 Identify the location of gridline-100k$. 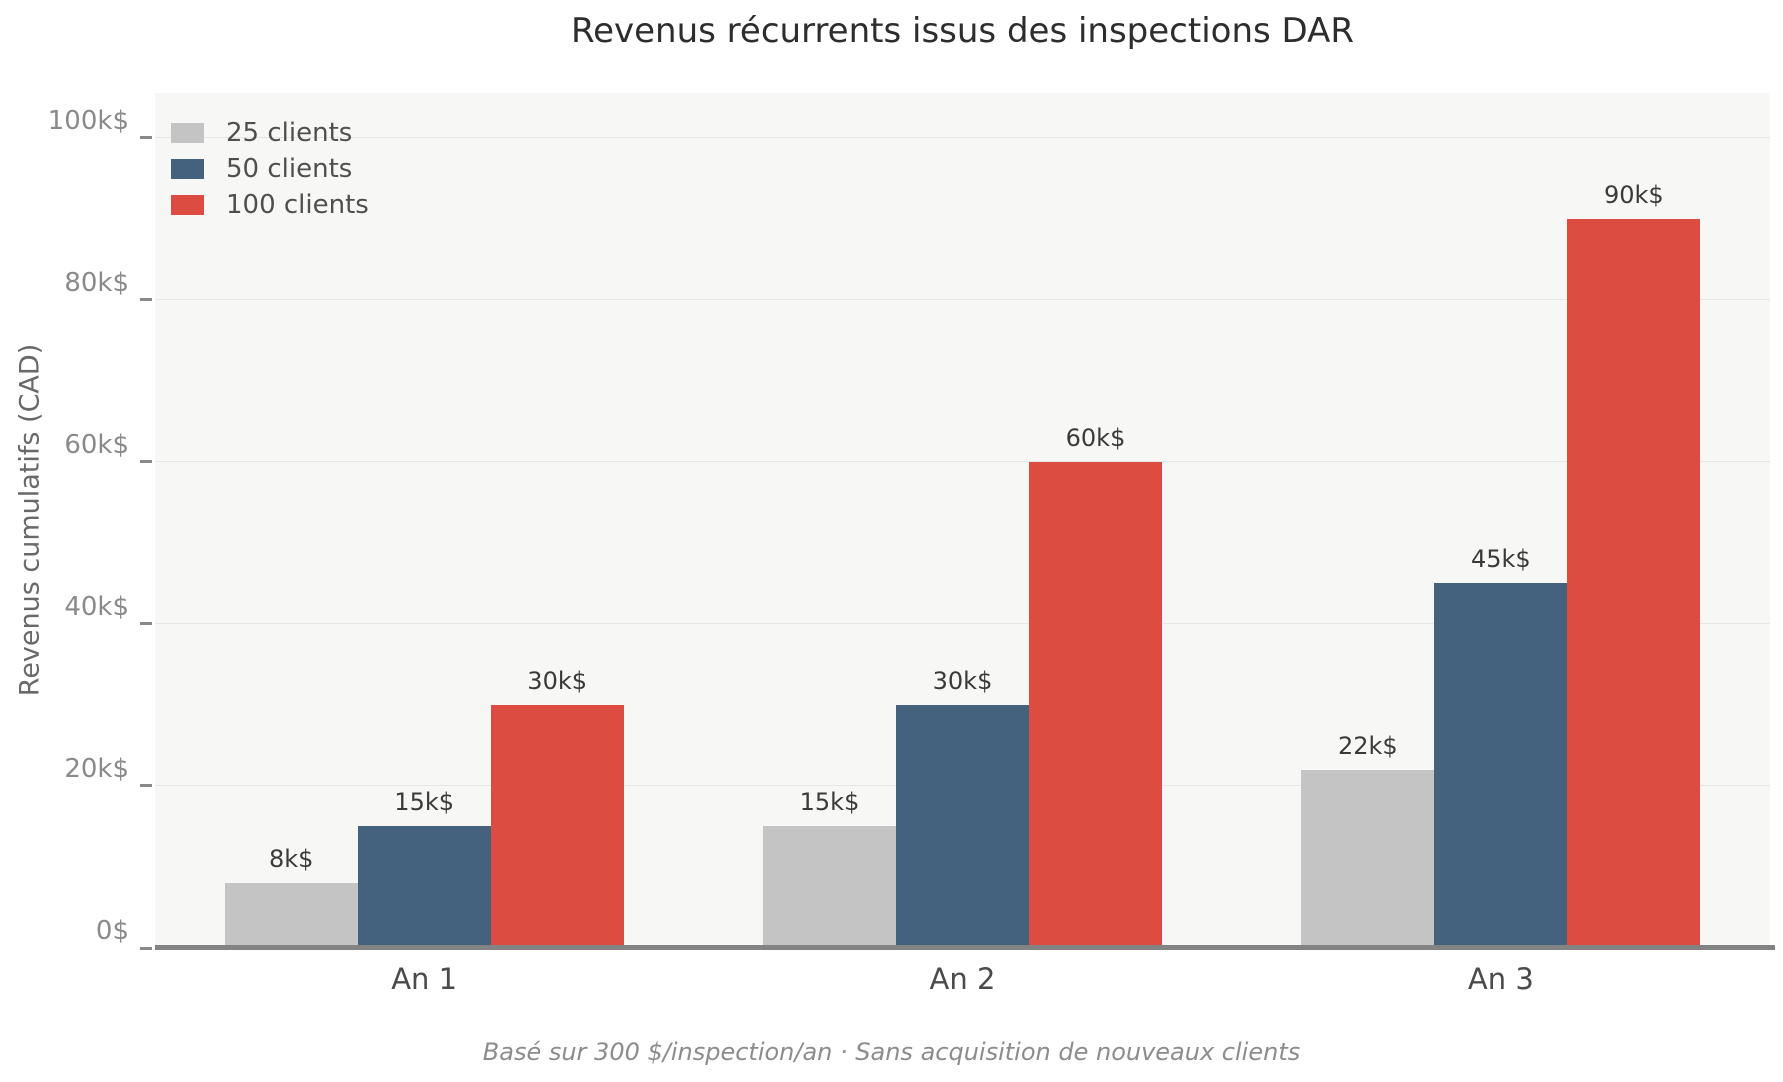
(962, 138).